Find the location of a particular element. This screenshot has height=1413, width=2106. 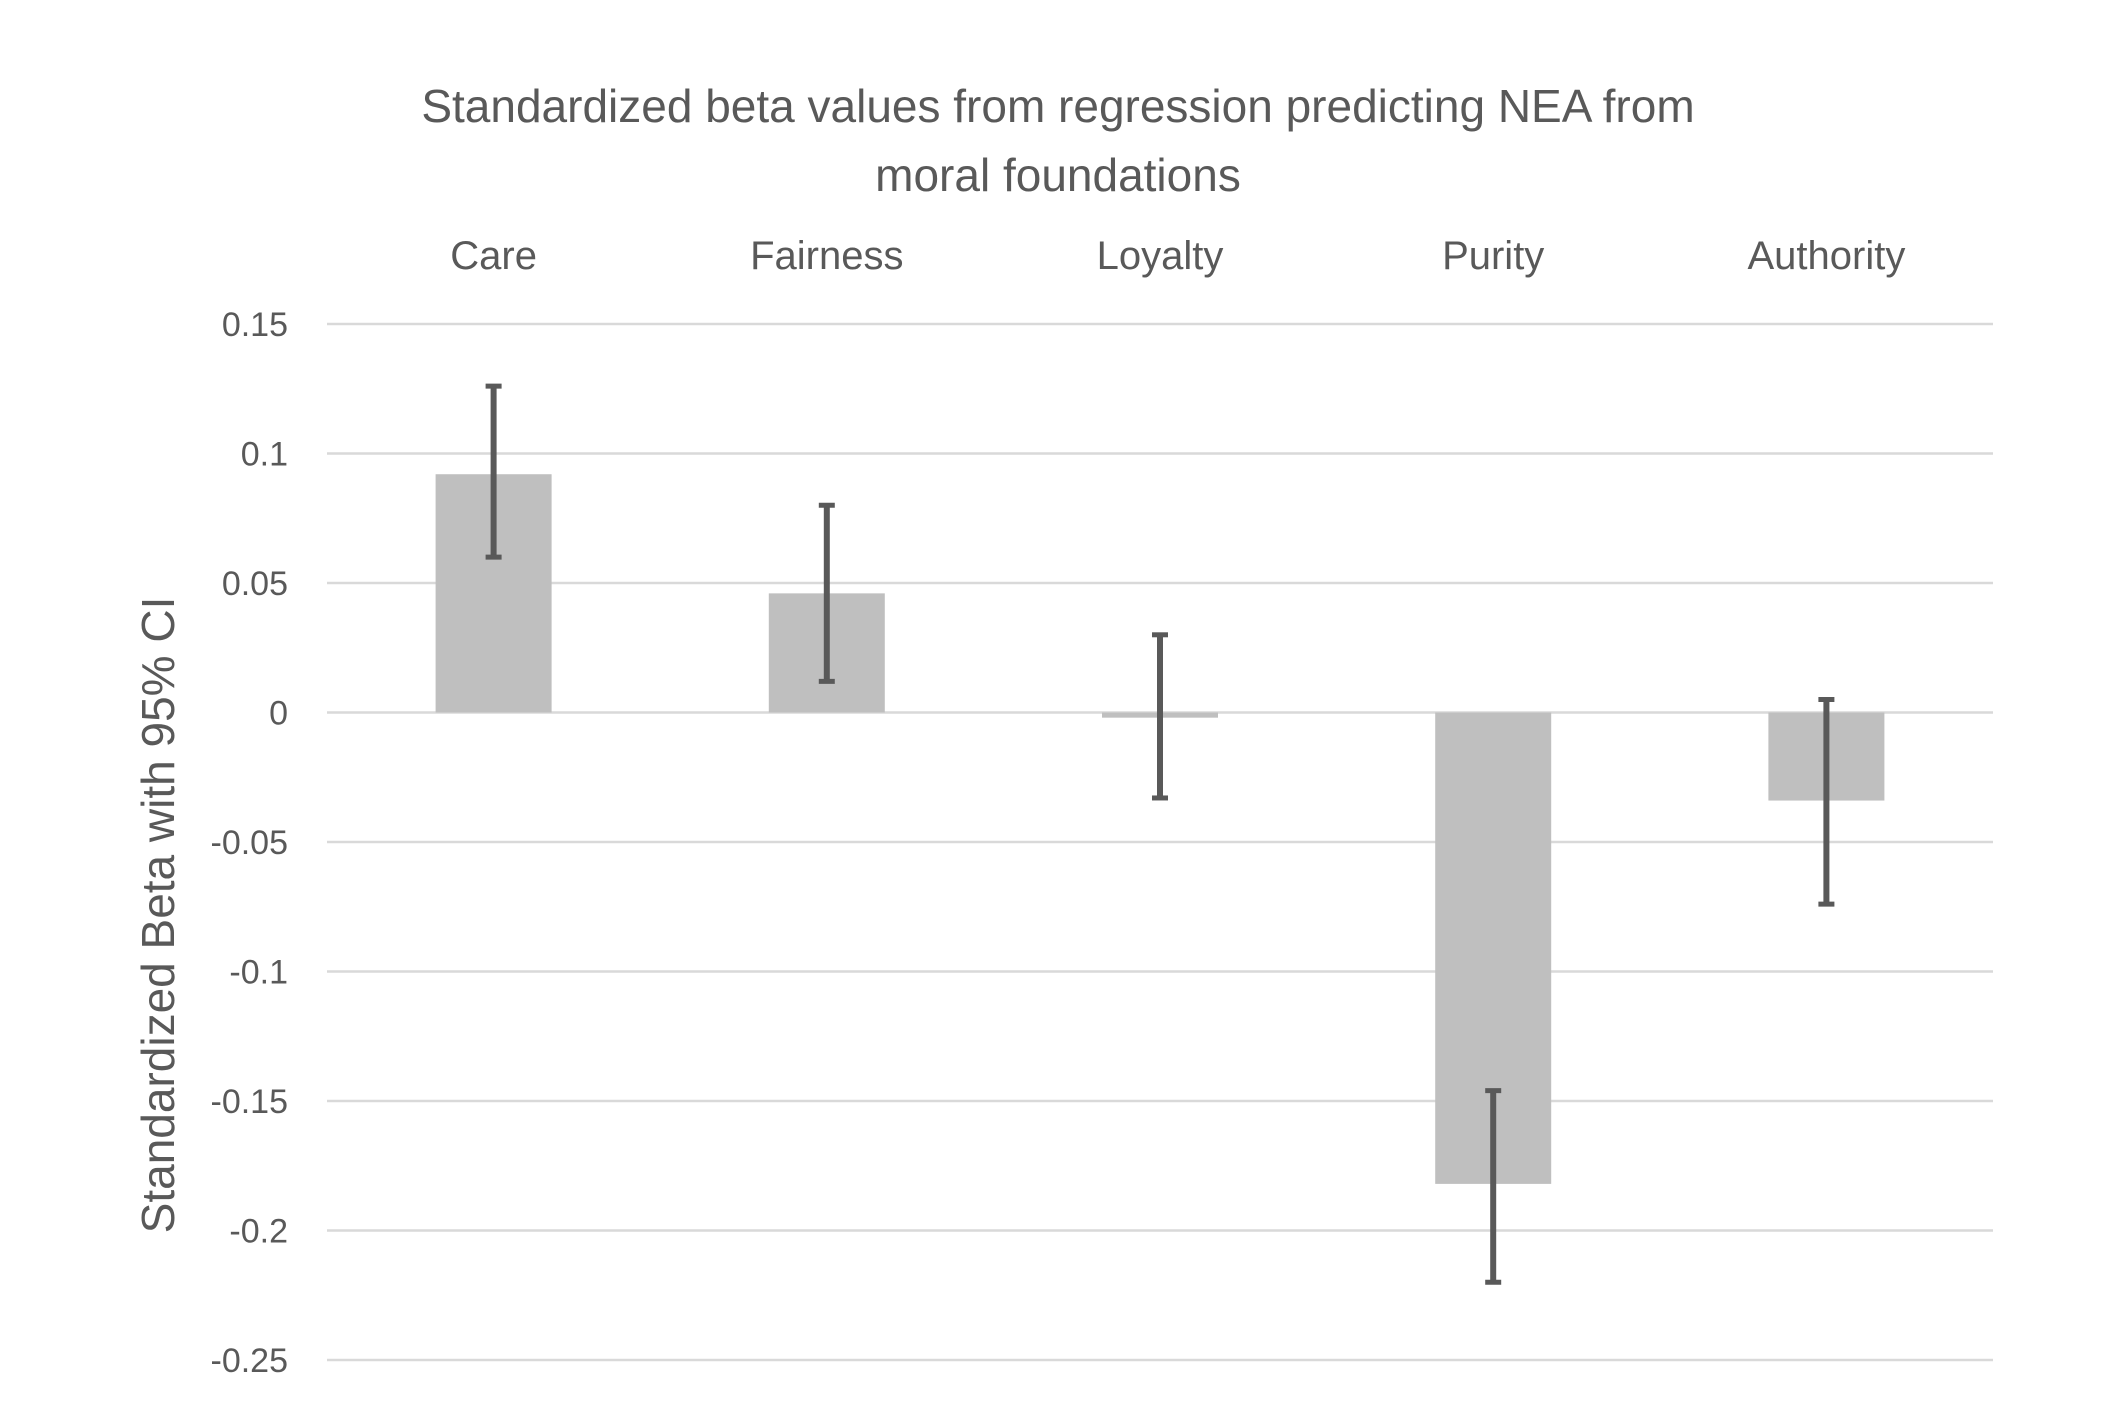

y-axis-ticks: 0.15 0.1 0.05 0 -0.05 -0.1 -0.15 -0.2 -0.25 is located at coordinates (250, 843).